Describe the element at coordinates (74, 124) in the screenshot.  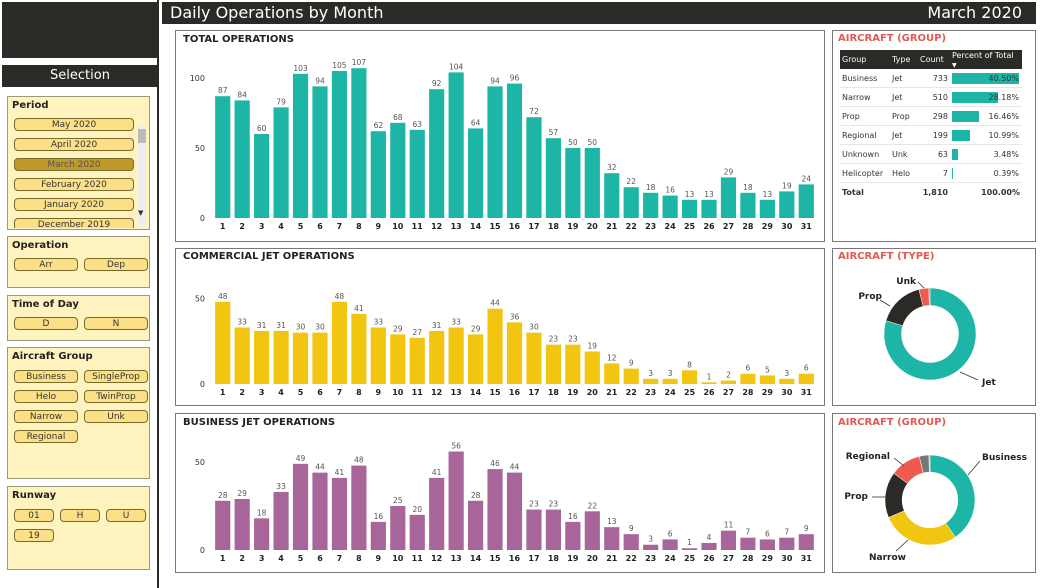
I see `period-item-may-2020: May 2020` at that location.